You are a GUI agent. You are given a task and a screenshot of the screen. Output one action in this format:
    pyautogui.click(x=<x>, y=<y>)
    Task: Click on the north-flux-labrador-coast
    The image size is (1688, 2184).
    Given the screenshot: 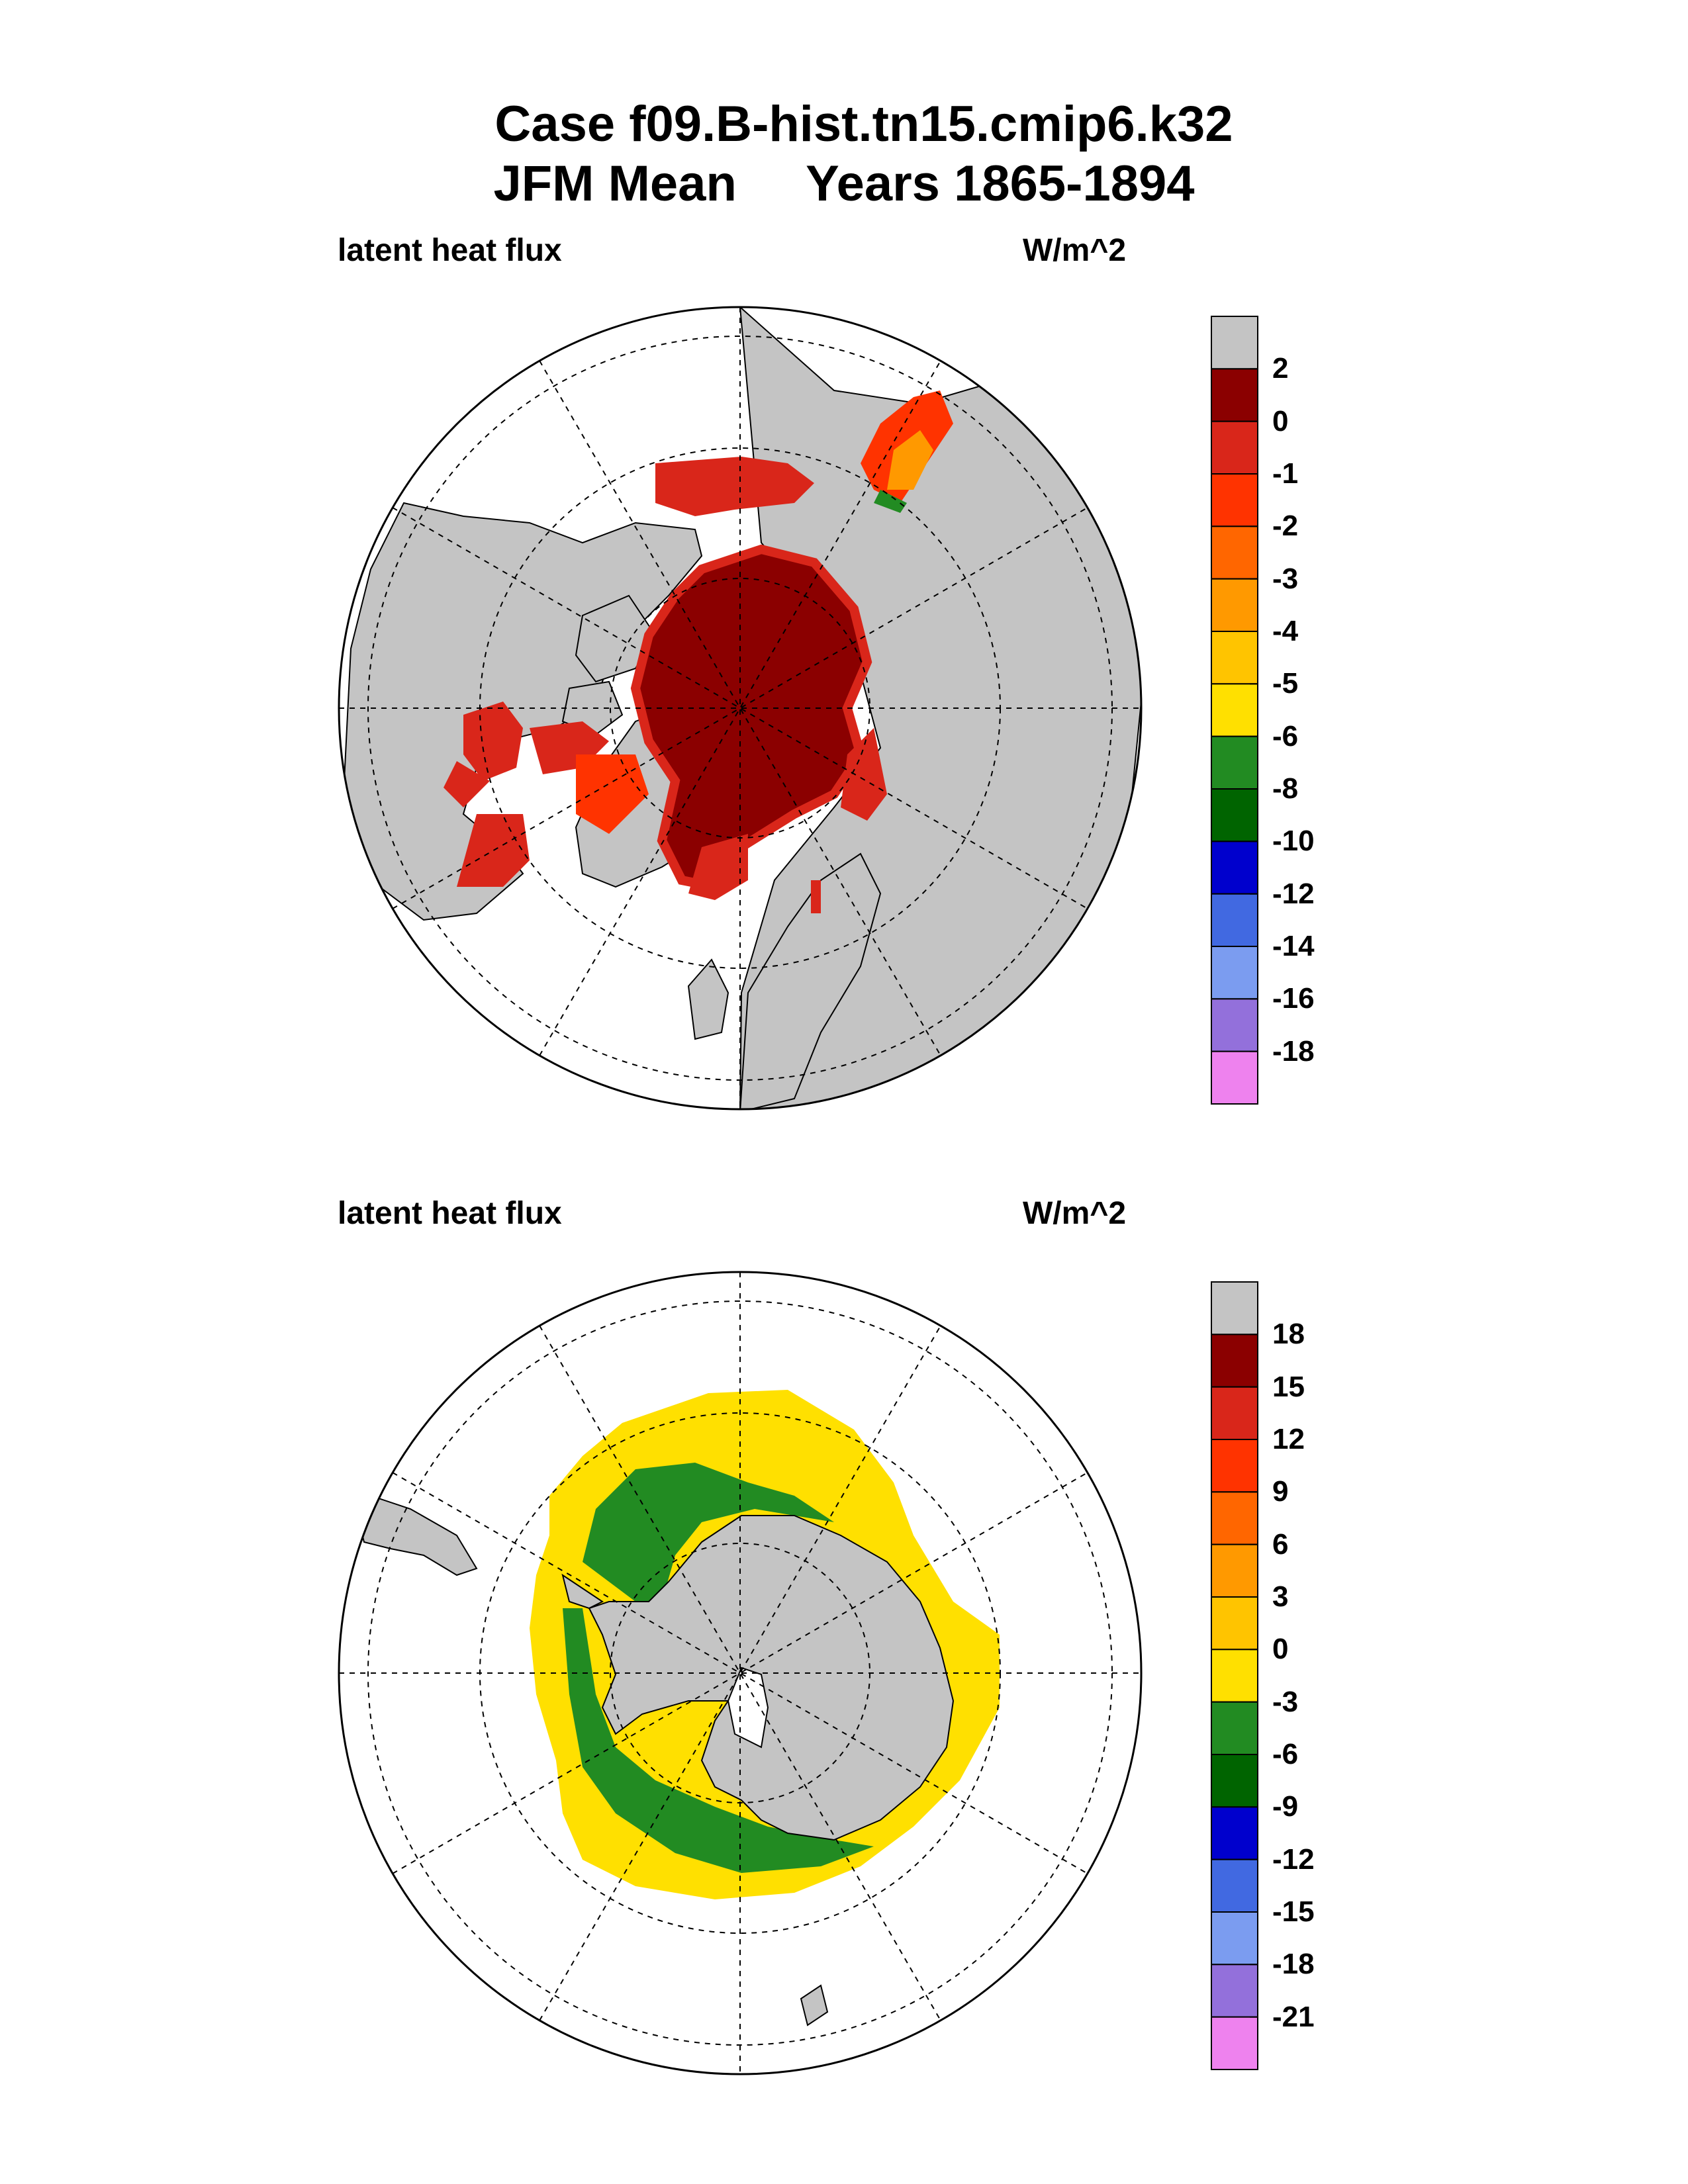 What is the action you would take?
    pyautogui.click(x=493, y=850)
    